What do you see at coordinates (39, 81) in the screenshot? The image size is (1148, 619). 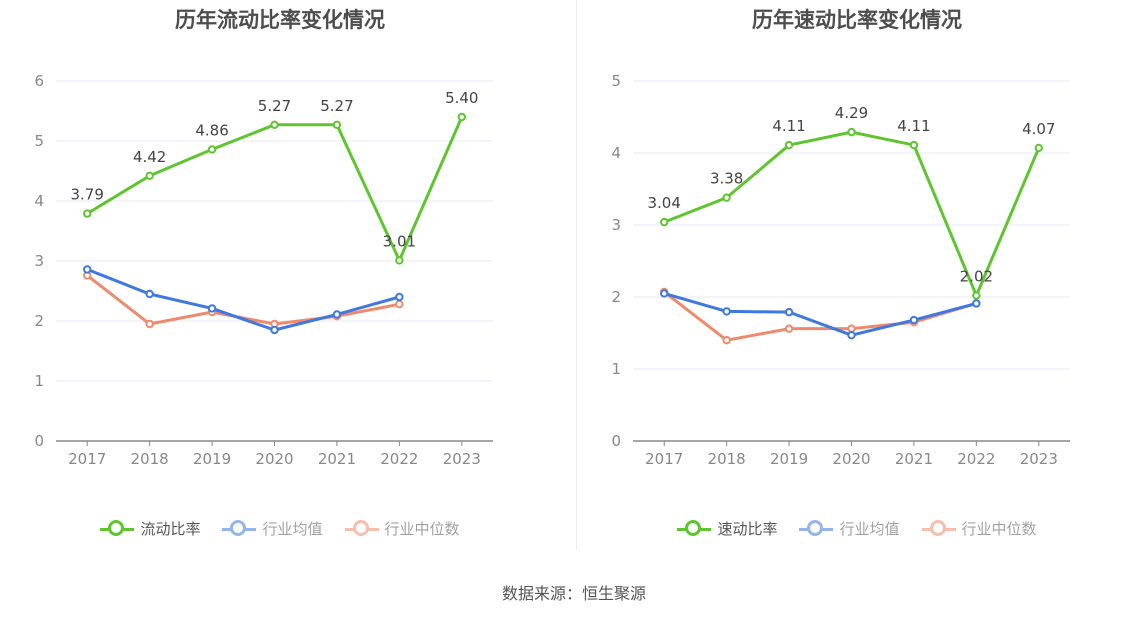 I see `y-tick-label: 6` at bounding box center [39, 81].